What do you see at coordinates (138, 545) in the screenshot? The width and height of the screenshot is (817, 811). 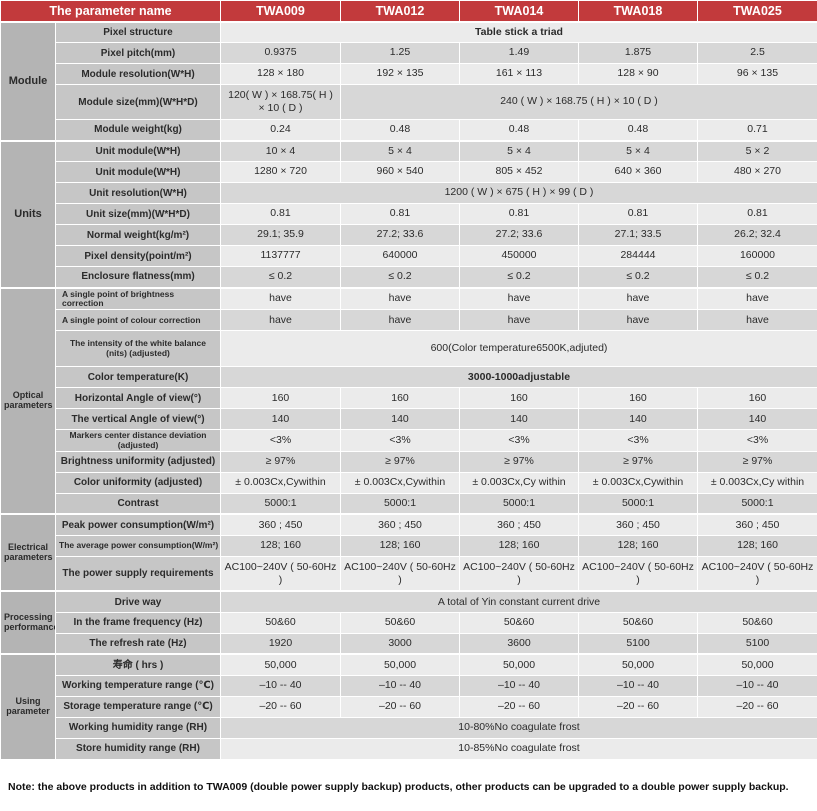 I see `param-name: The average power consumption(W/m²)` at bounding box center [138, 545].